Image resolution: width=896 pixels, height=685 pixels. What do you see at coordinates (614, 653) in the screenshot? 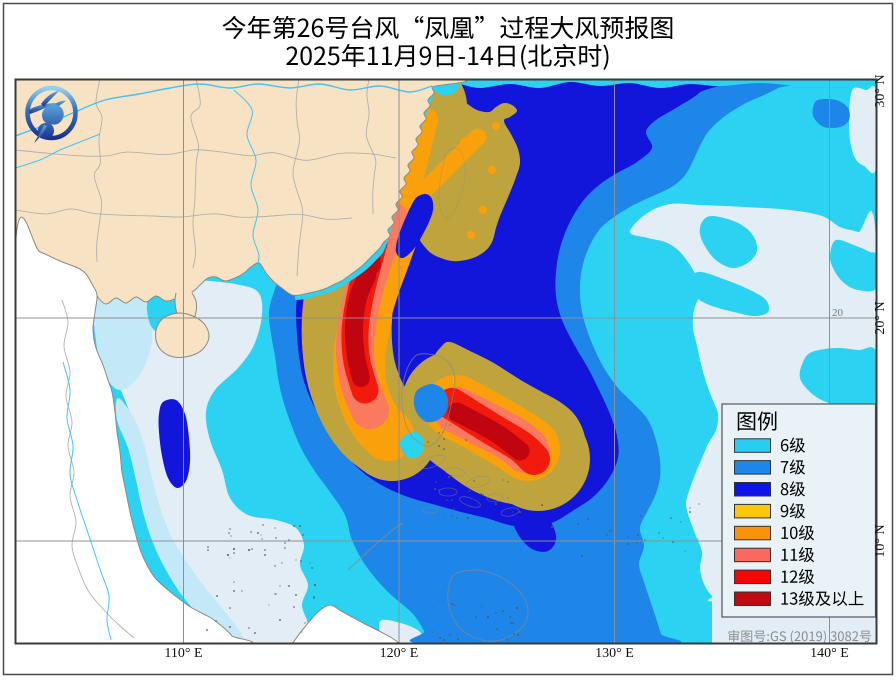
I see `svg-text: 130° E` at bounding box center [614, 653].